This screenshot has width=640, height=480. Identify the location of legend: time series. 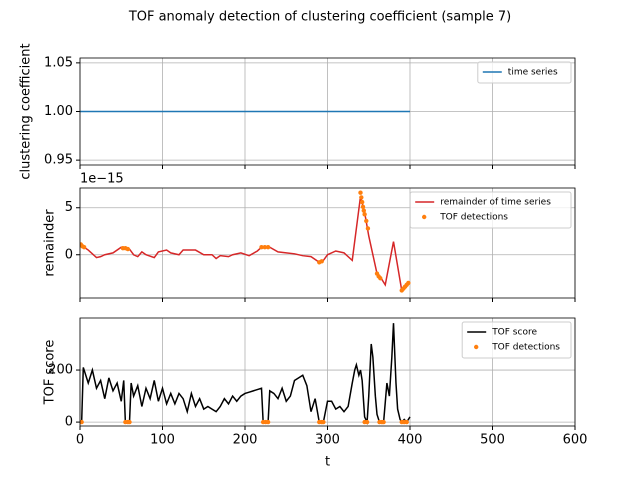
(524, 72).